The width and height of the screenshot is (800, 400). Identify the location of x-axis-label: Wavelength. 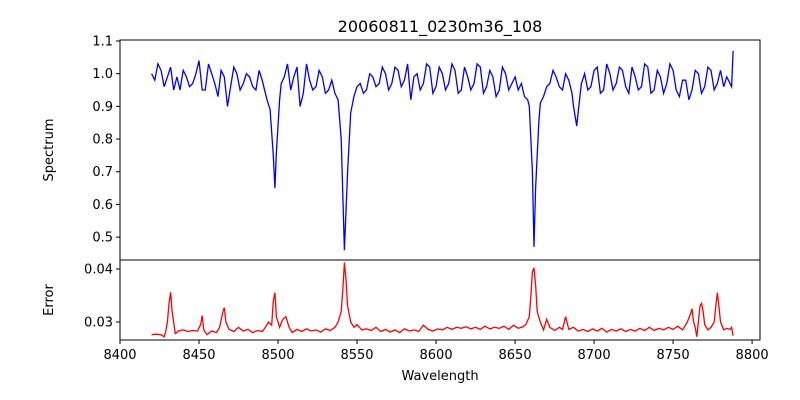
(439, 376).